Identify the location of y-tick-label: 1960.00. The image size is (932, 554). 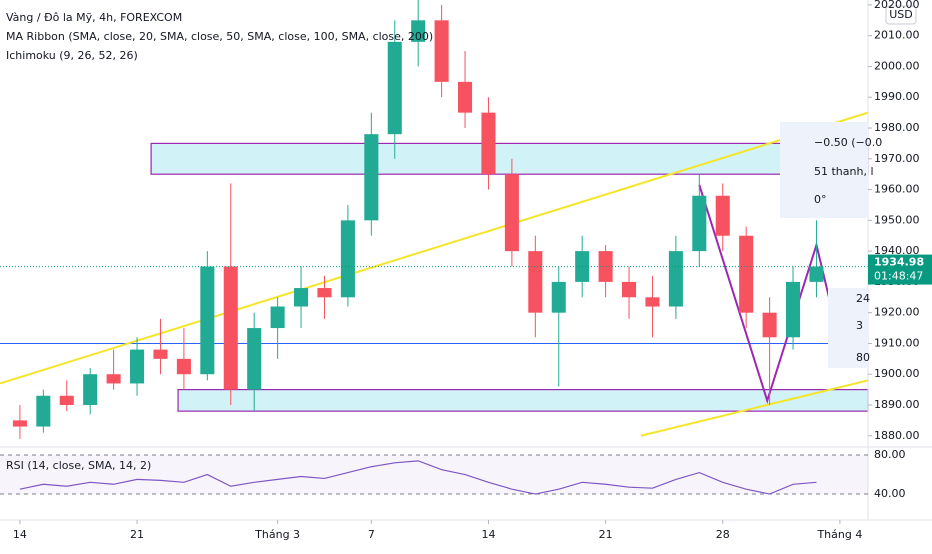
(897, 189).